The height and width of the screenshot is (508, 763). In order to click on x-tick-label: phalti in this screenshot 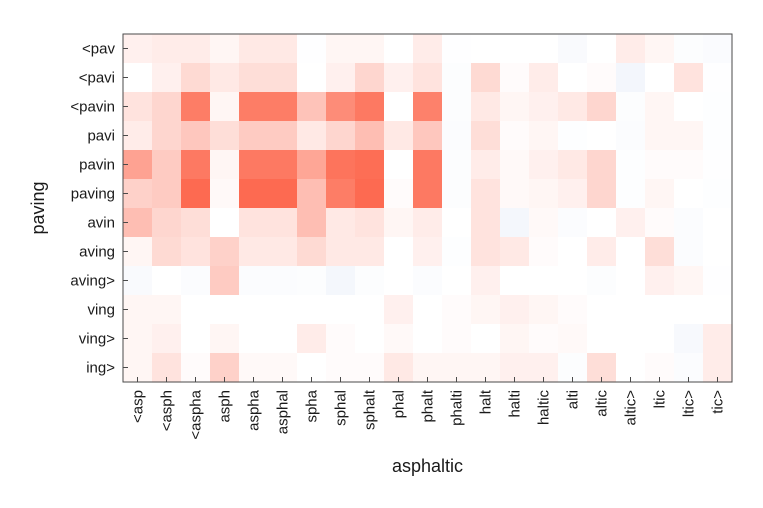, I will do `click(457, 408)`.